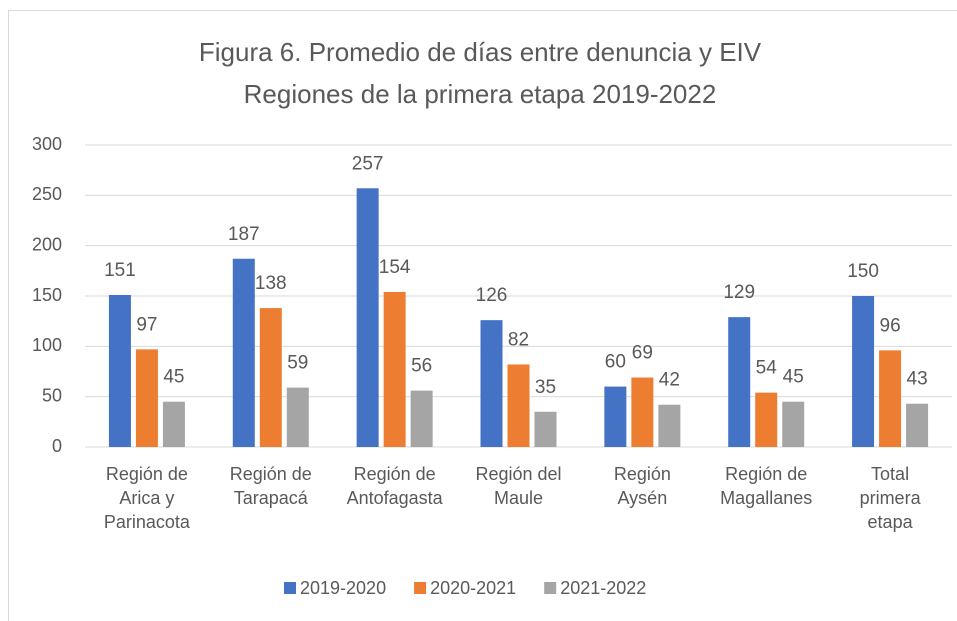  I want to click on data-label: 43, so click(917, 379).